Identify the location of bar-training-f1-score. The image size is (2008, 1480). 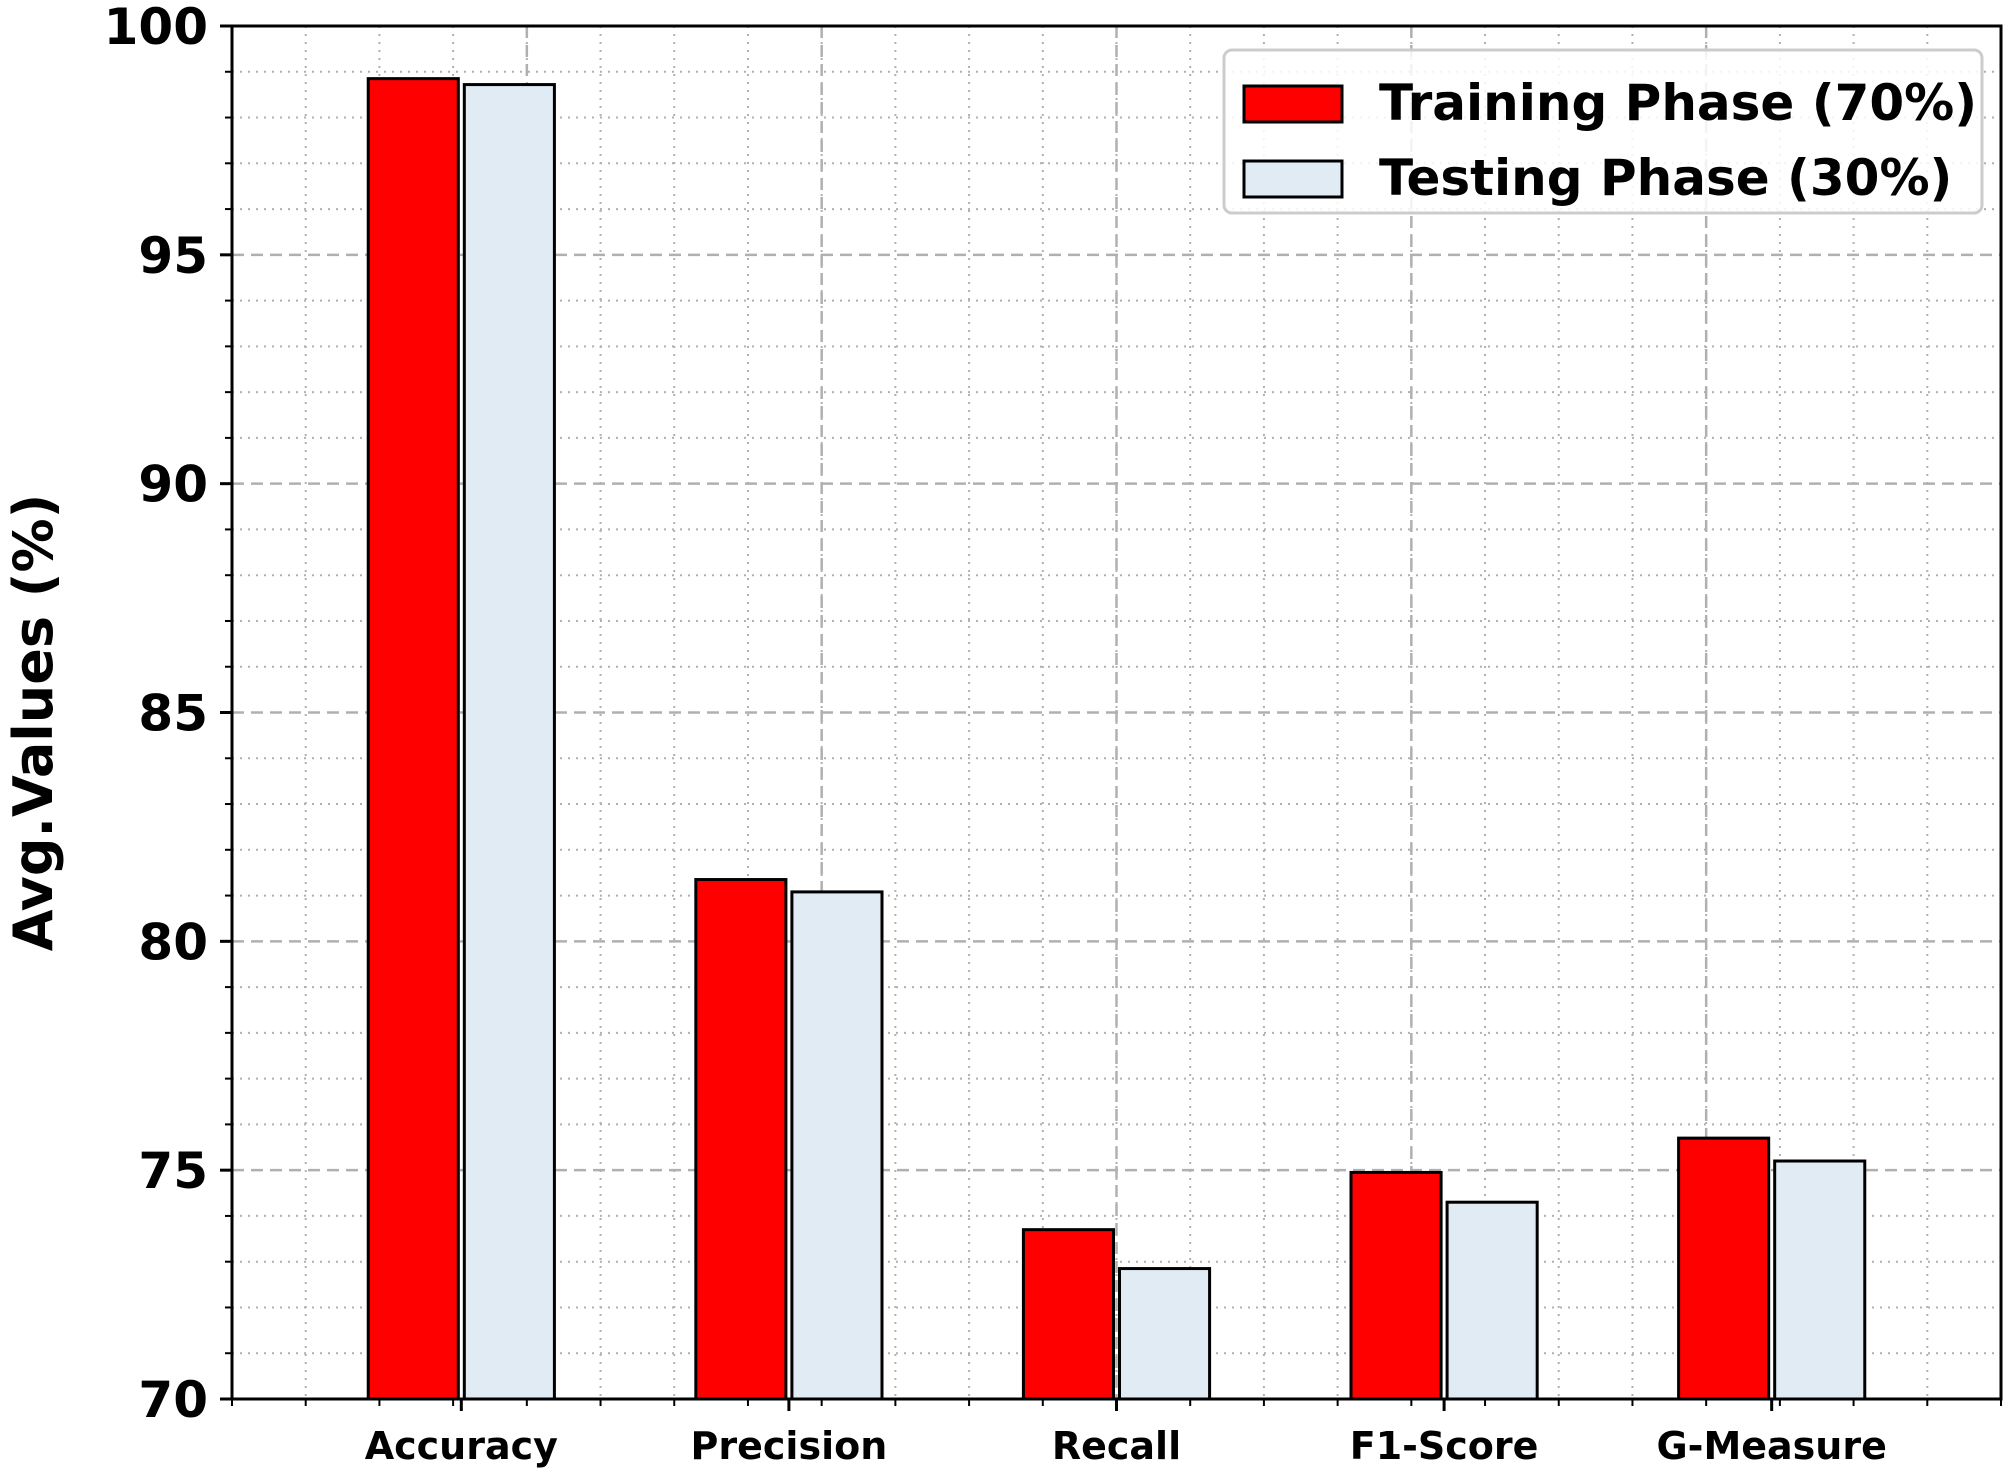
(1396, 1285).